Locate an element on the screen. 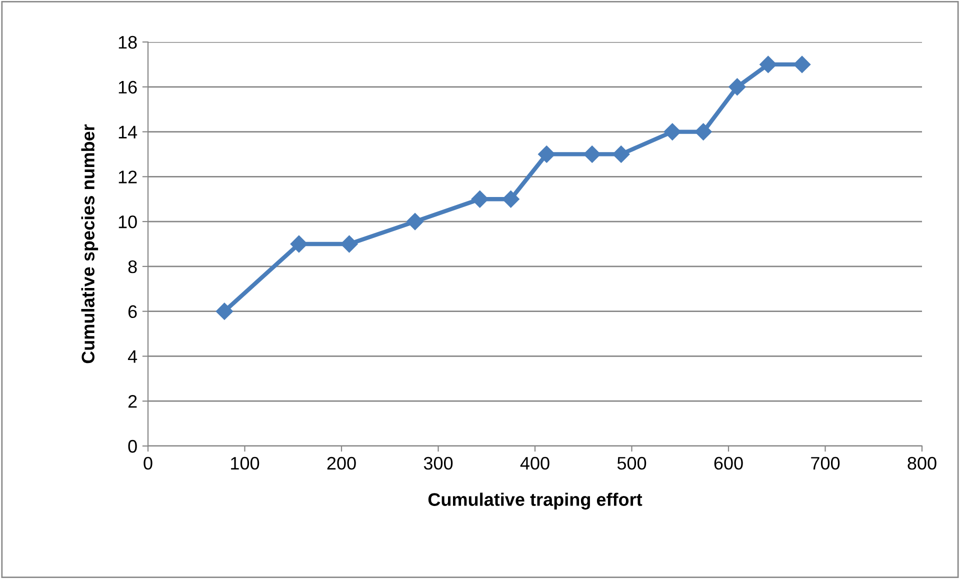  x-tick-label: 600 is located at coordinates (728, 463).